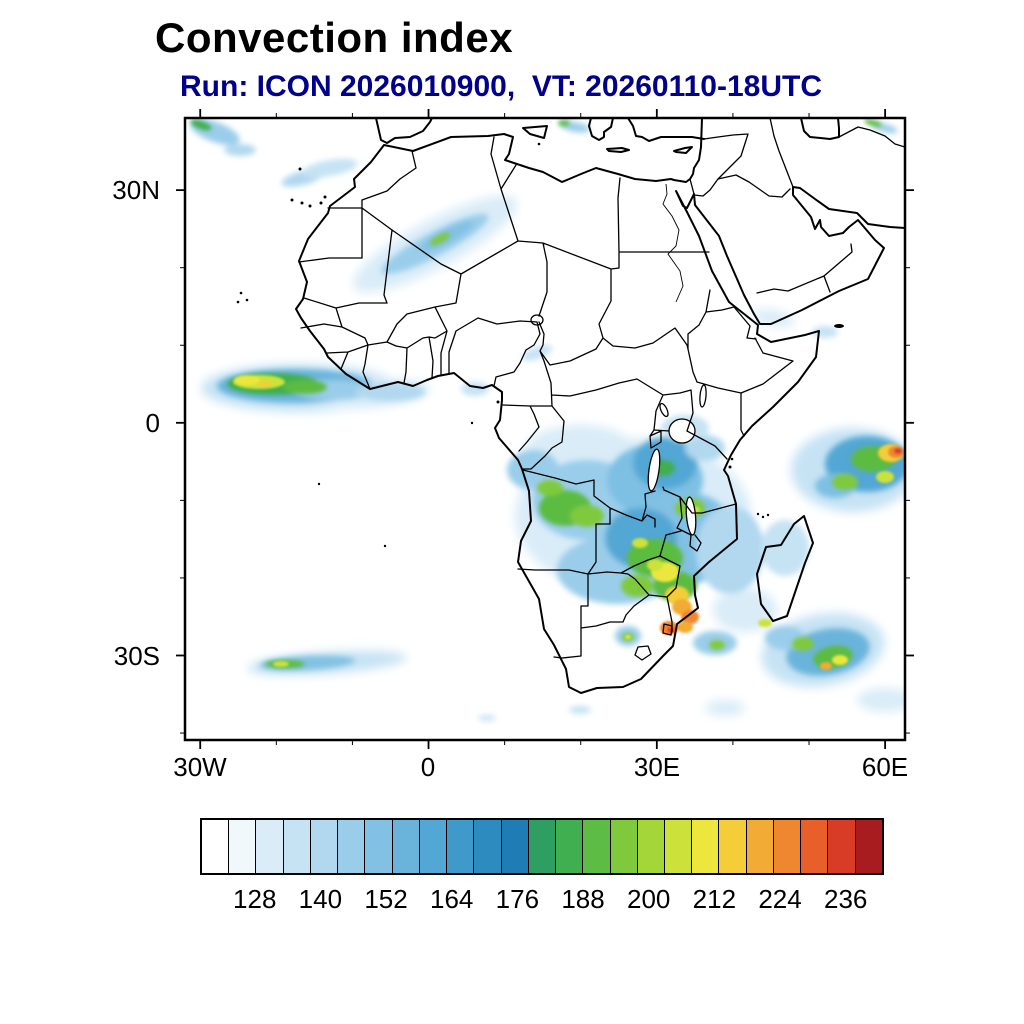 The image size is (1024, 1024). Describe the element at coordinates (583, 899) in the screenshot. I see `colorbar-tick-label: 188` at that location.